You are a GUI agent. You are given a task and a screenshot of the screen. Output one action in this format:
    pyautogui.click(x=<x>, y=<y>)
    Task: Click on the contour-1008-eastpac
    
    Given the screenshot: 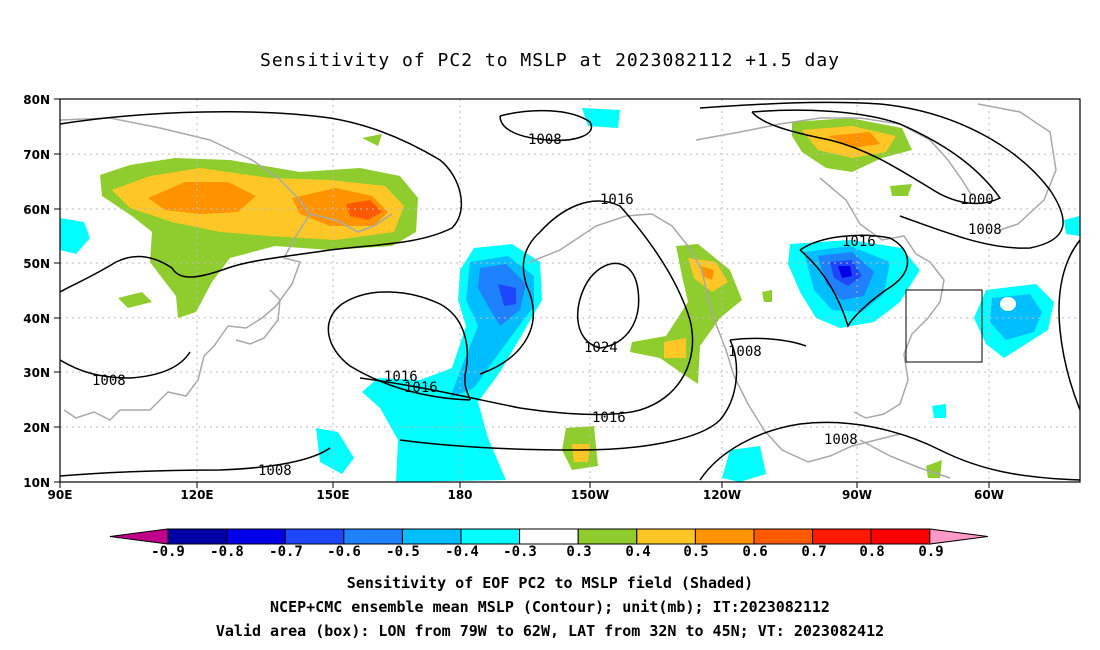 What is the action you would take?
    pyautogui.click(x=768, y=342)
    